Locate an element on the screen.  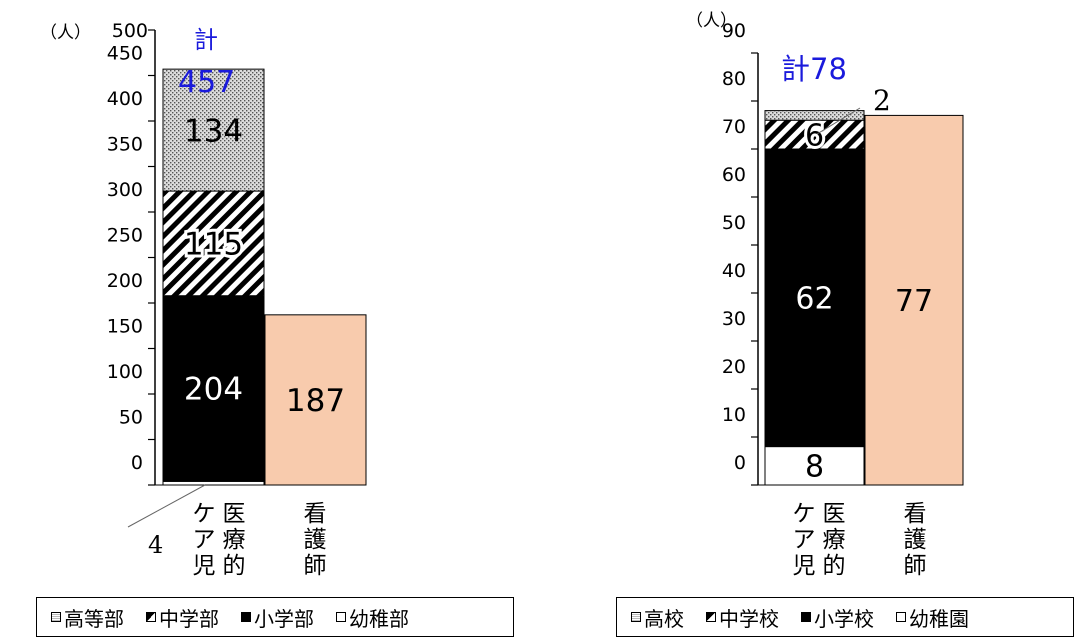
bar-segment-幼稚部 is located at coordinates (213, 483).